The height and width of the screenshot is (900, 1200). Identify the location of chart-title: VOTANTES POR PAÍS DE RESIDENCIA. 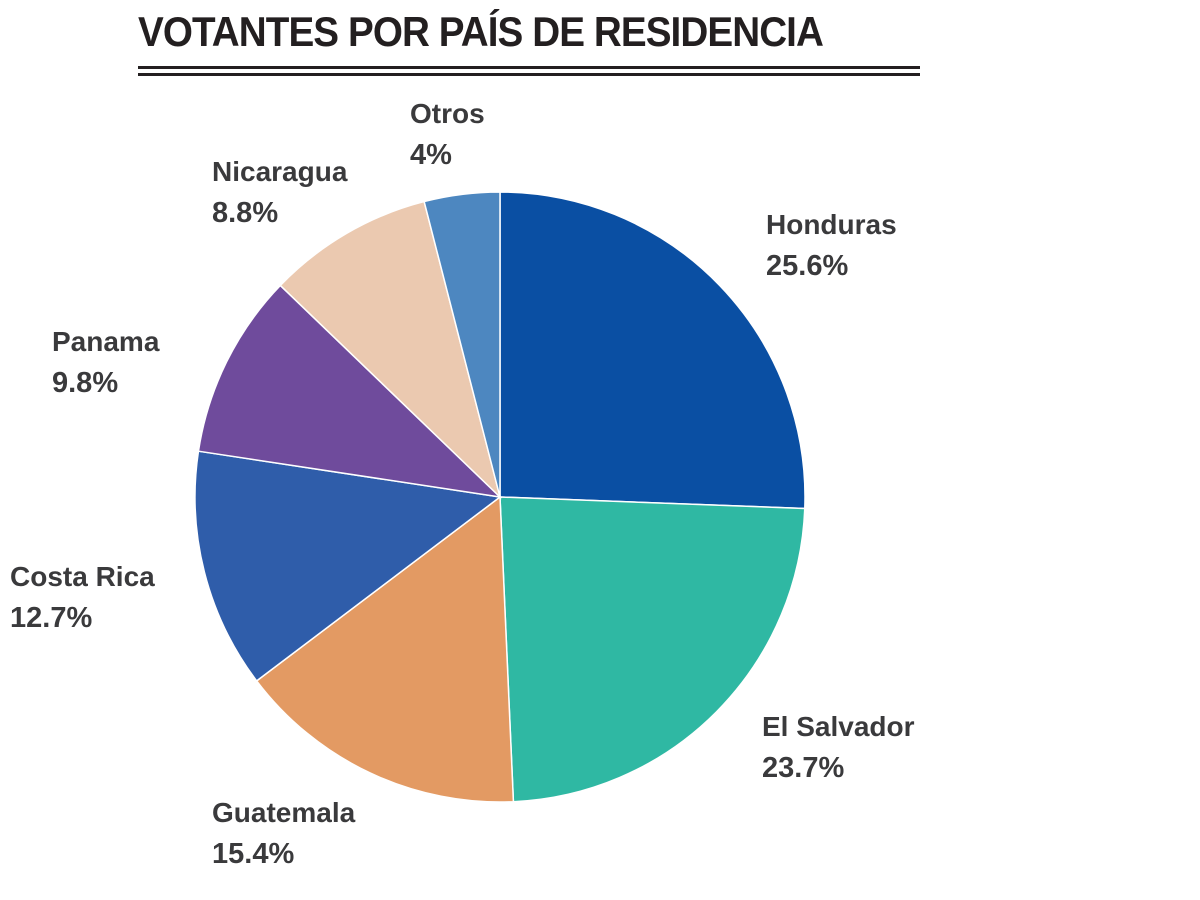
(481, 31).